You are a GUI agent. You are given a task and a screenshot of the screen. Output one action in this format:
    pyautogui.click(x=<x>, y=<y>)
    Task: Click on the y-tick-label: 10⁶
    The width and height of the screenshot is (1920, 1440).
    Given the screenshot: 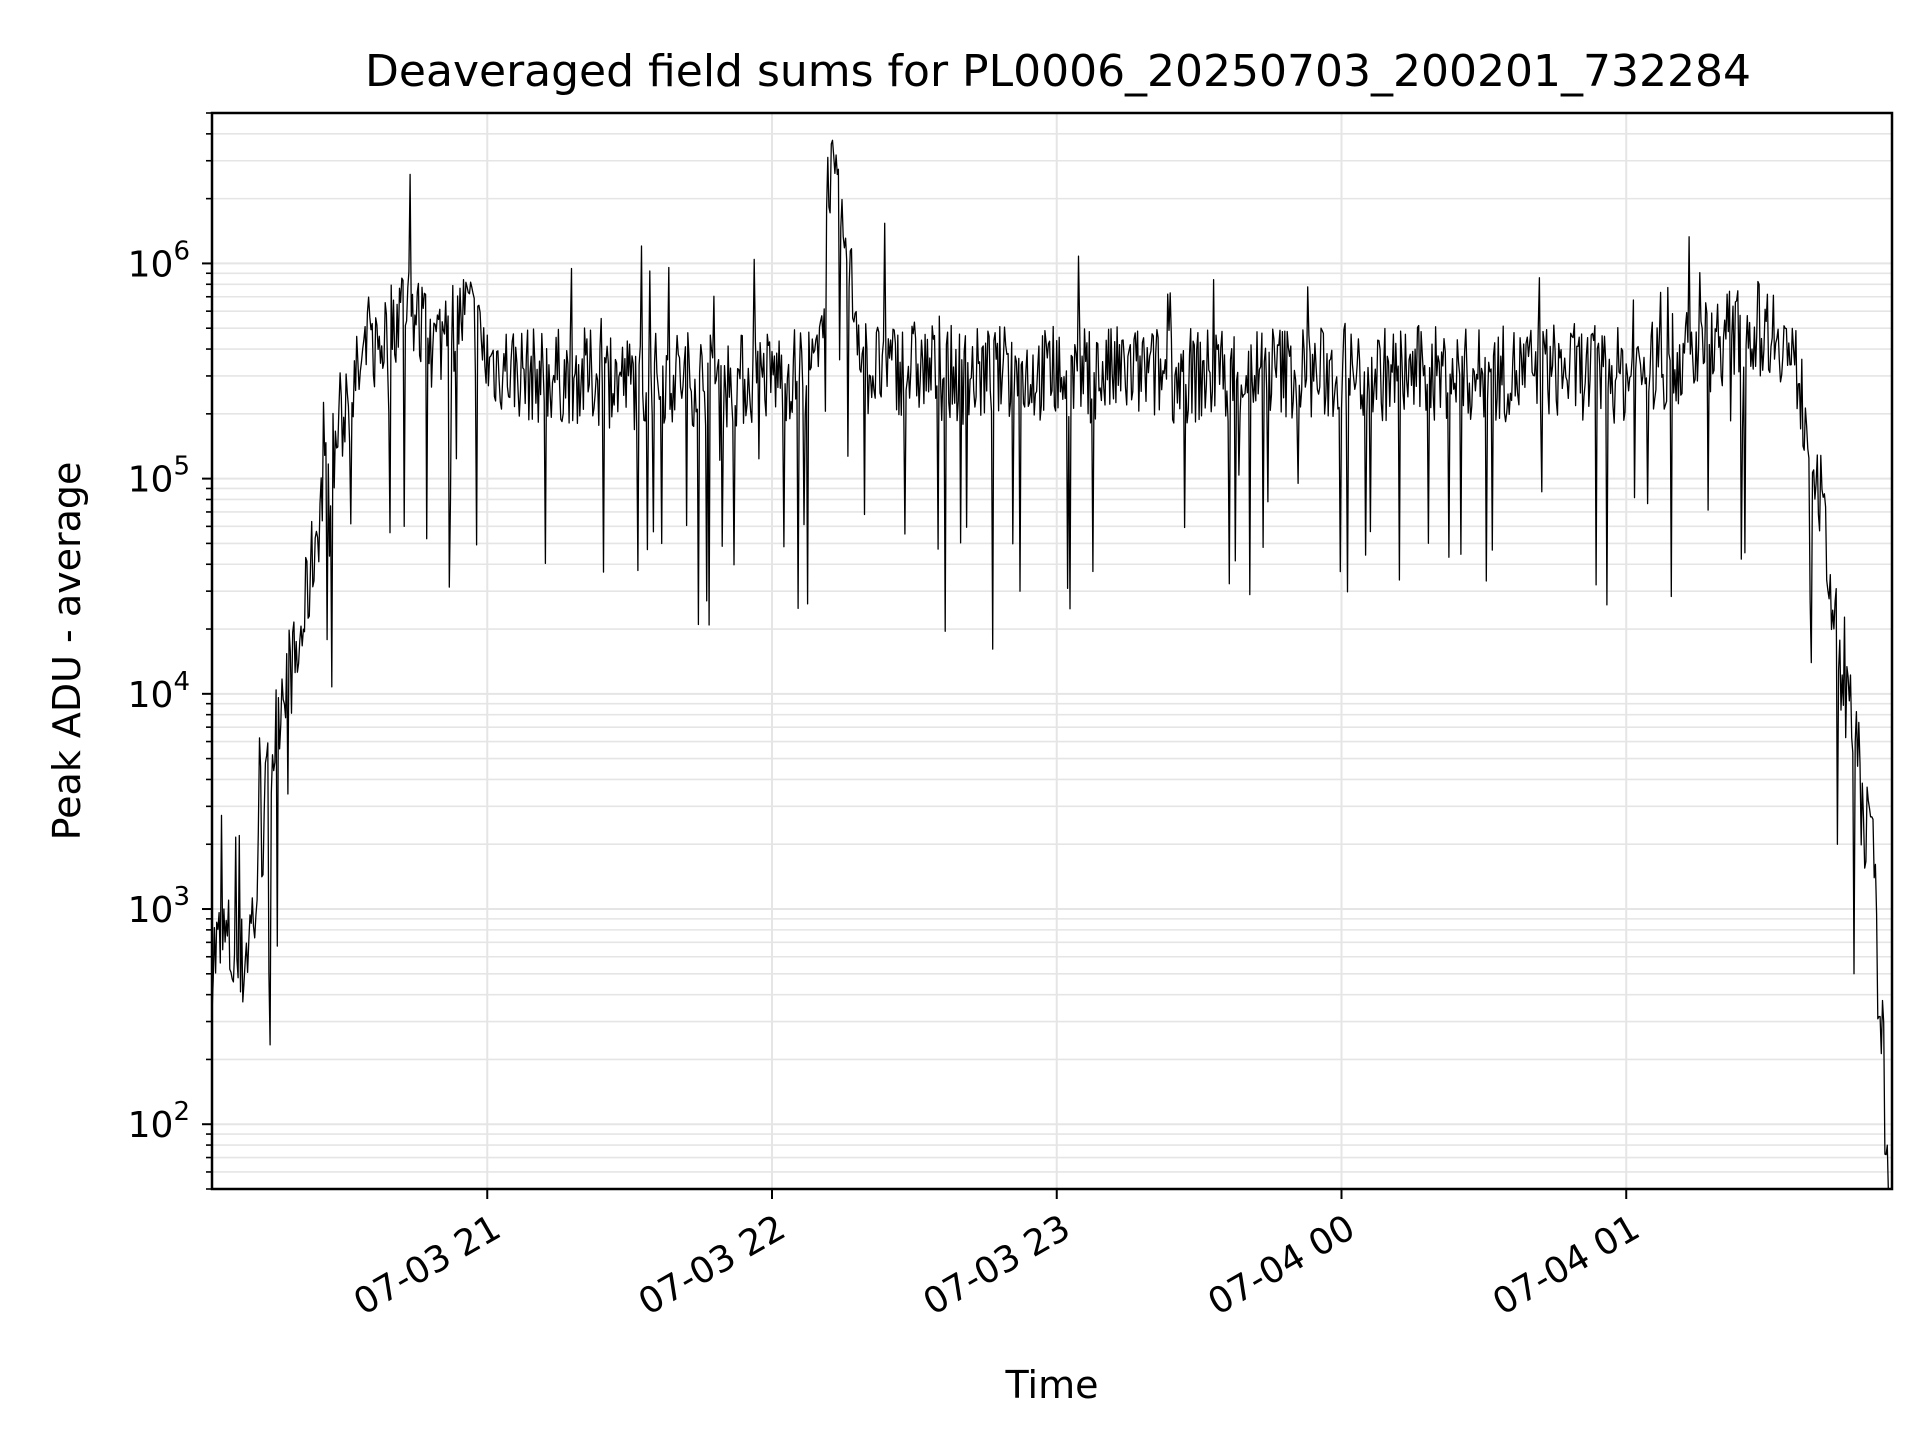 What is the action you would take?
    pyautogui.click(x=159, y=260)
    